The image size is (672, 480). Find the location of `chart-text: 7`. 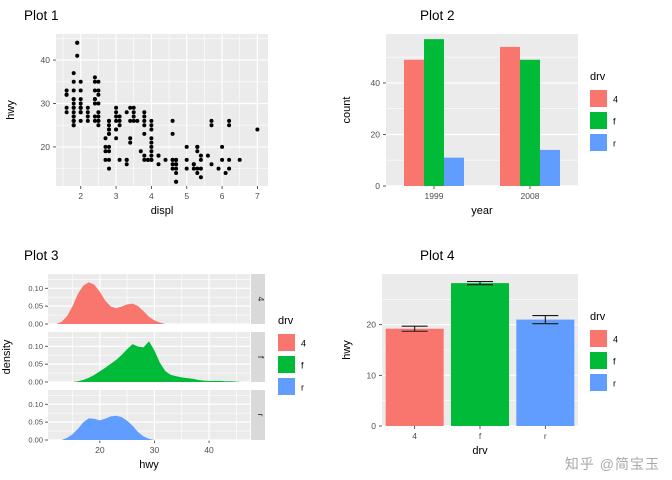

chart-text: 7 is located at coordinates (257, 196).